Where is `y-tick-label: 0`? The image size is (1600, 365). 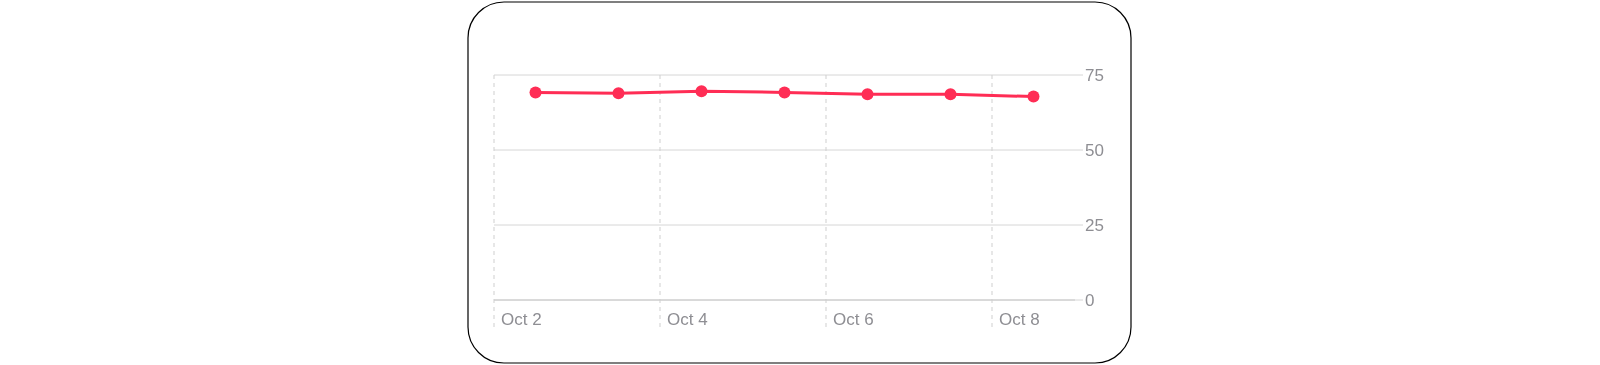 y-tick-label: 0 is located at coordinates (1090, 300).